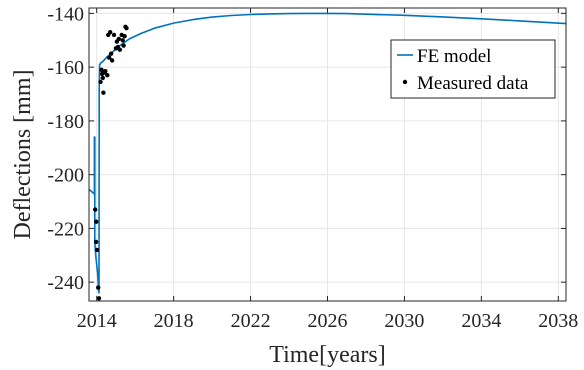 The image size is (584, 370). What do you see at coordinates (327, 355) in the screenshot?
I see `x-axis-label: Time[years]` at bounding box center [327, 355].